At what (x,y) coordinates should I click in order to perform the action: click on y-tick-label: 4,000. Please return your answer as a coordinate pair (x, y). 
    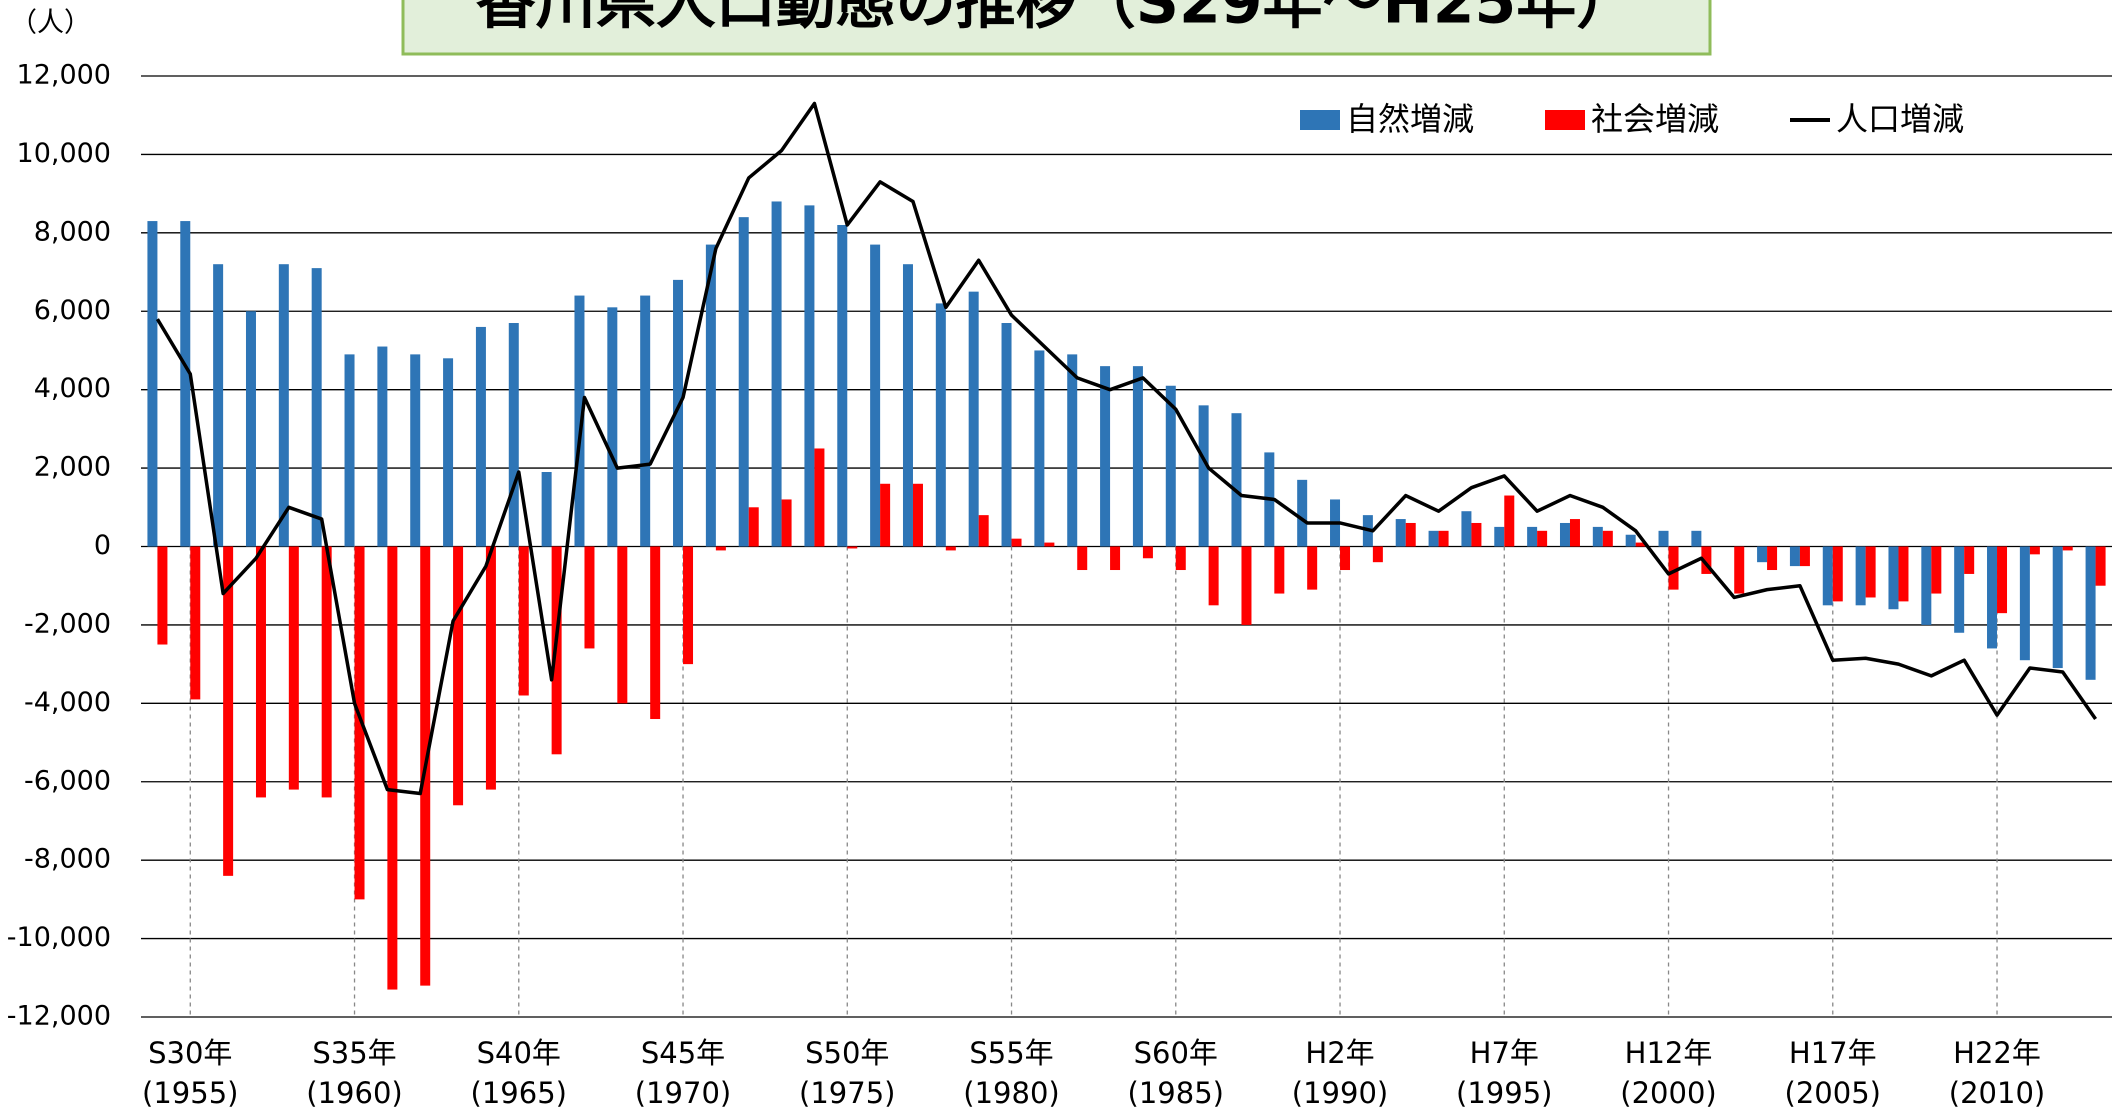
    Looking at the image, I should click on (72, 388).